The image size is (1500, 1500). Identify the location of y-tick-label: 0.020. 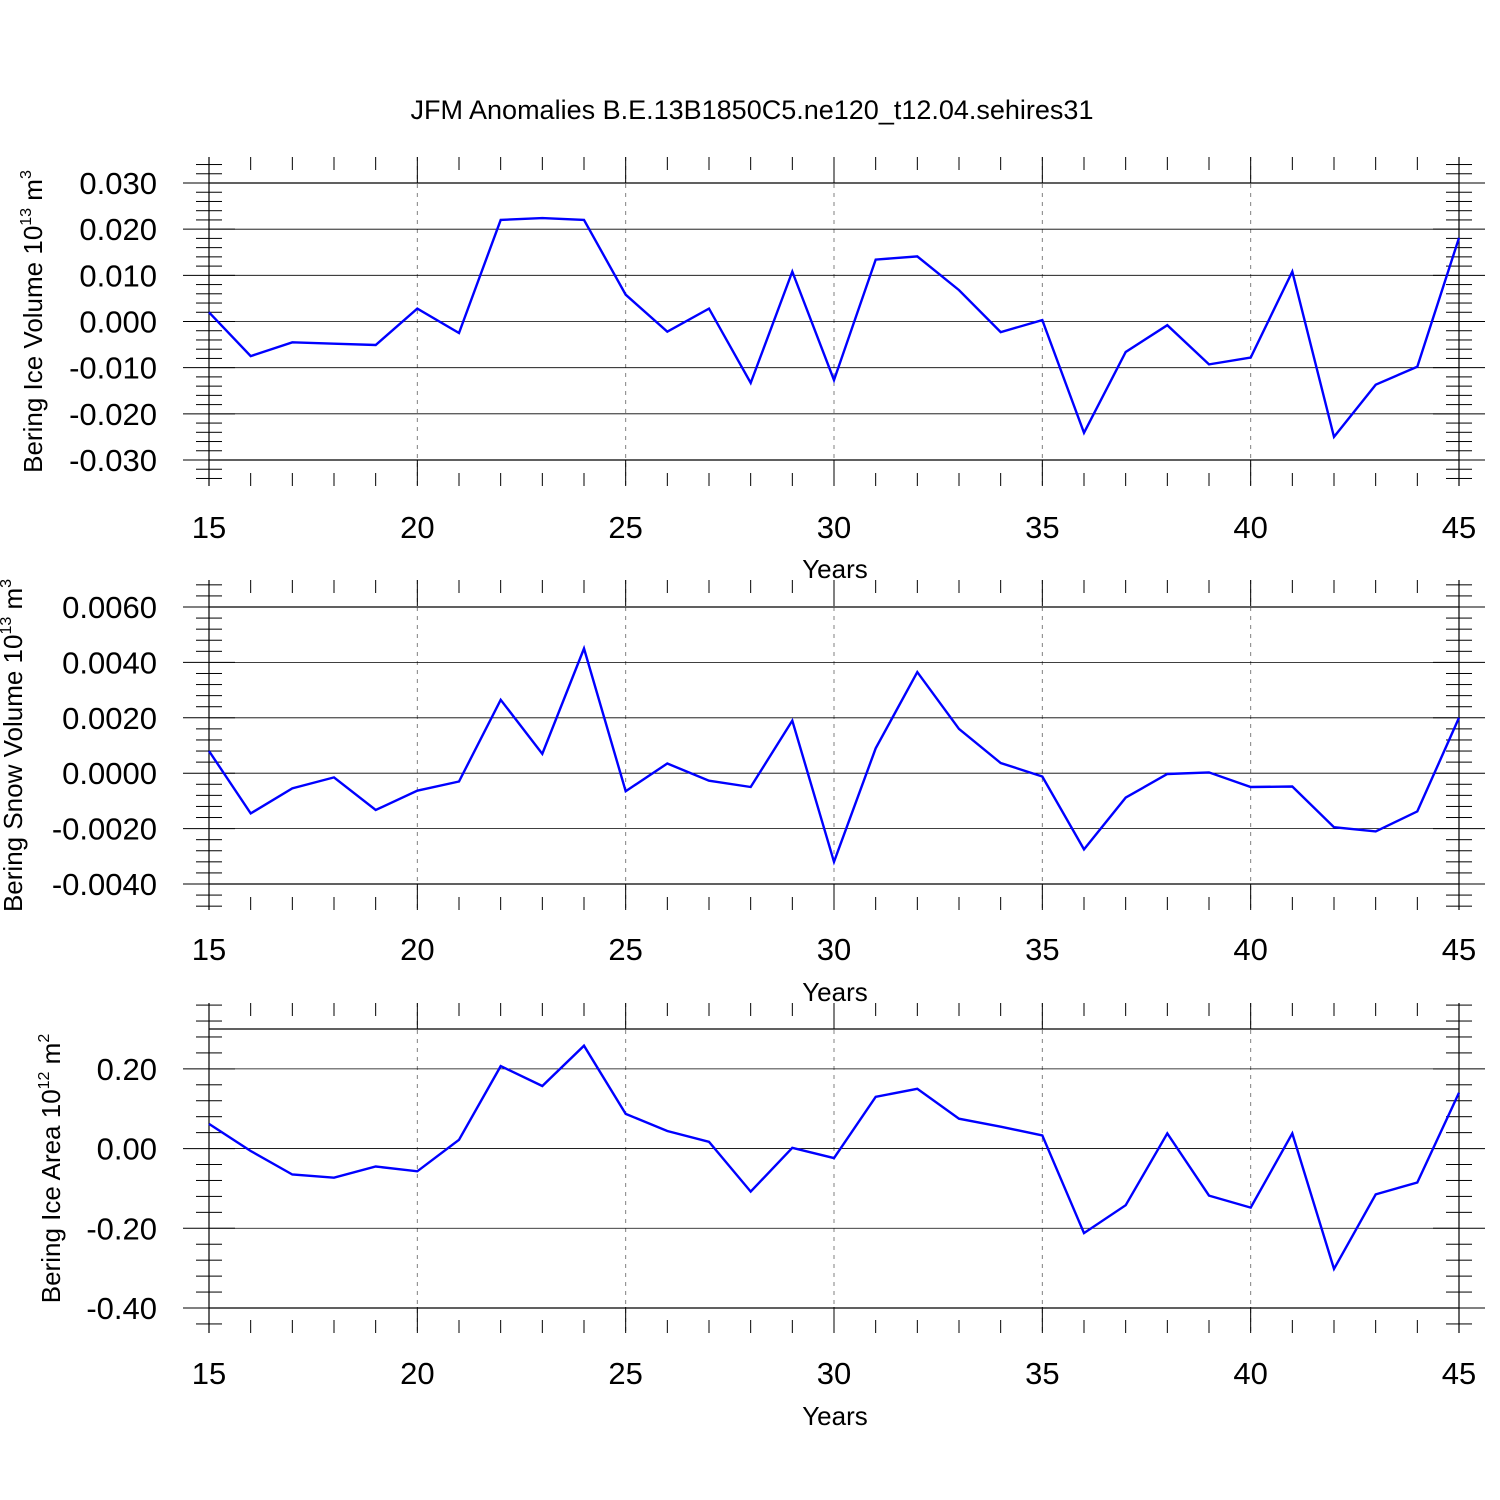
(118, 229).